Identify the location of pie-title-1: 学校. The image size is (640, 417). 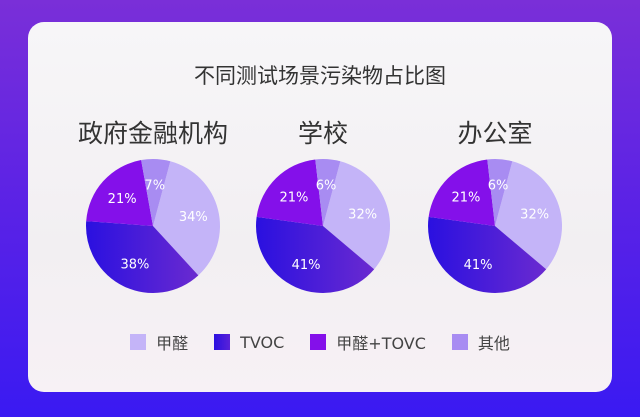
(322, 133).